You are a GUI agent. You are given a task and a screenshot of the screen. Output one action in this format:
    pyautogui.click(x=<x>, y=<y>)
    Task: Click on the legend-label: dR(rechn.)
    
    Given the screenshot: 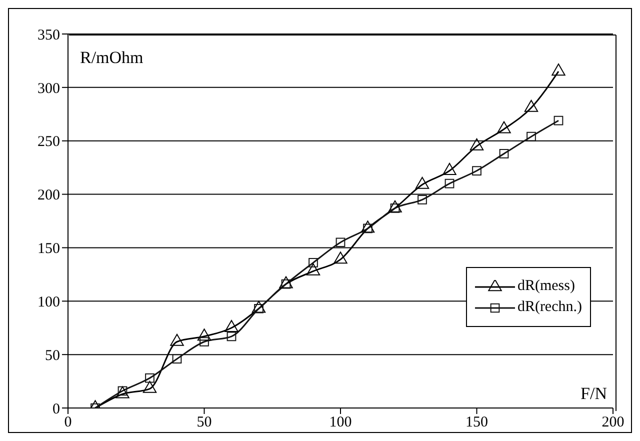 What is the action you would take?
    pyautogui.click(x=549, y=307)
    